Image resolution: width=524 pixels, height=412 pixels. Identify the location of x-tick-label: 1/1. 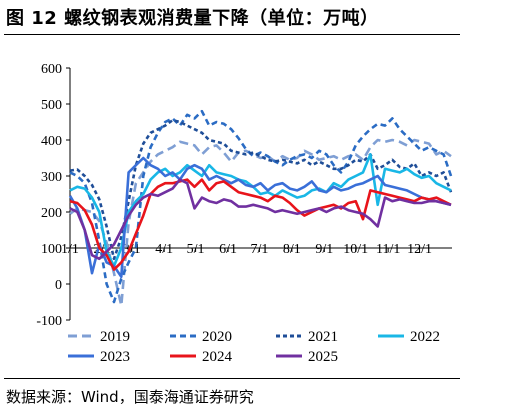
(70, 249).